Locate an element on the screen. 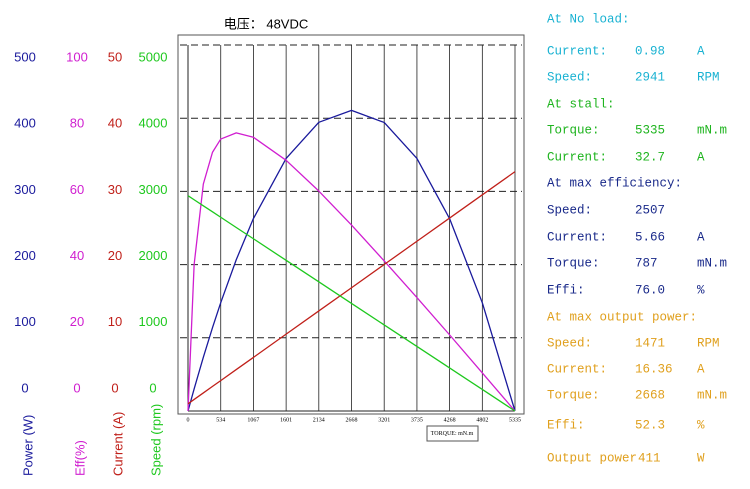  spec-value: 76.0 is located at coordinates (650, 290).